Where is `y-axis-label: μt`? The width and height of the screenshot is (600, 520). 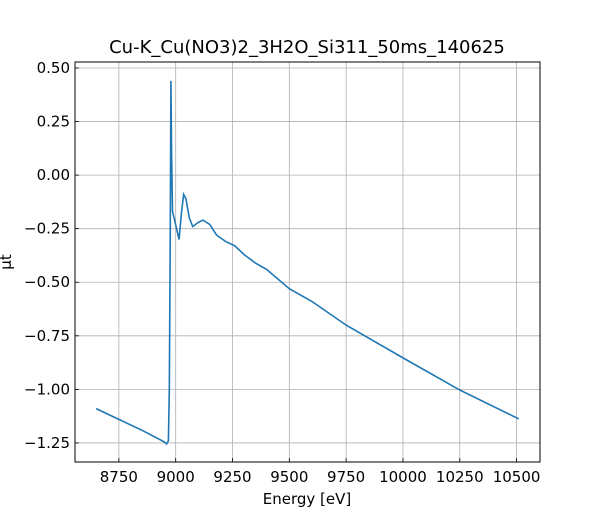
y-axis-label: μt is located at coordinates (7, 262).